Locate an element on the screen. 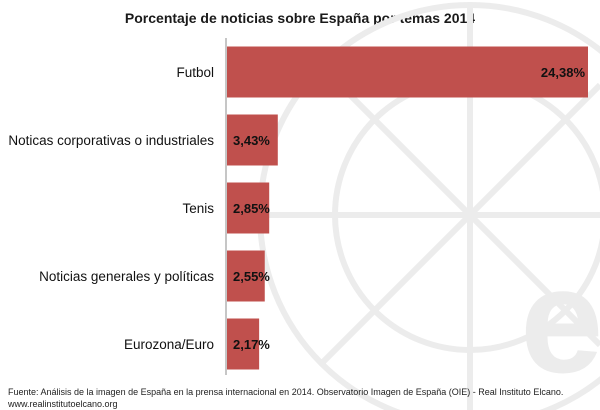 The image size is (600, 410). bar-noticias-generales-y-politicas is located at coordinates (246, 276).